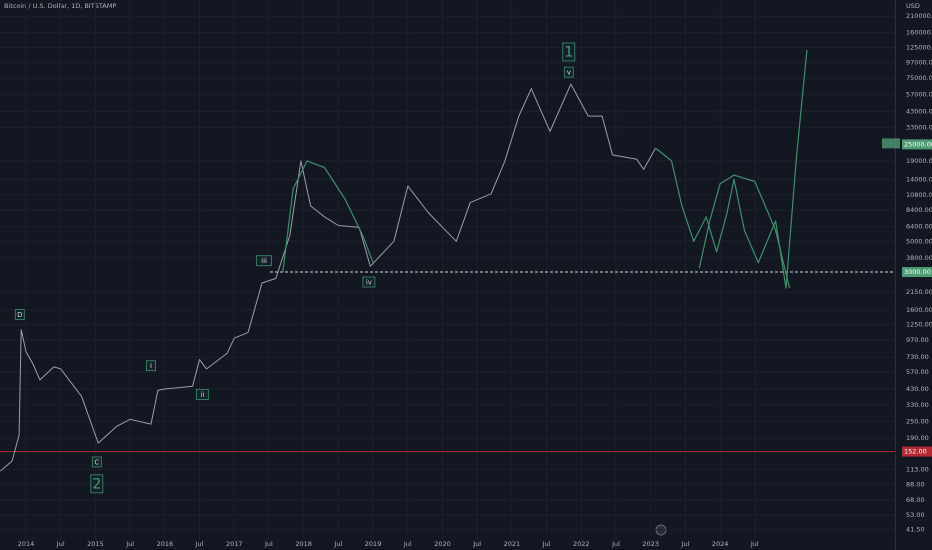 This screenshot has width=932, height=550. What do you see at coordinates (919, 292) in the screenshot?
I see `y-tick-label: 2150.00` at bounding box center [919, 292].